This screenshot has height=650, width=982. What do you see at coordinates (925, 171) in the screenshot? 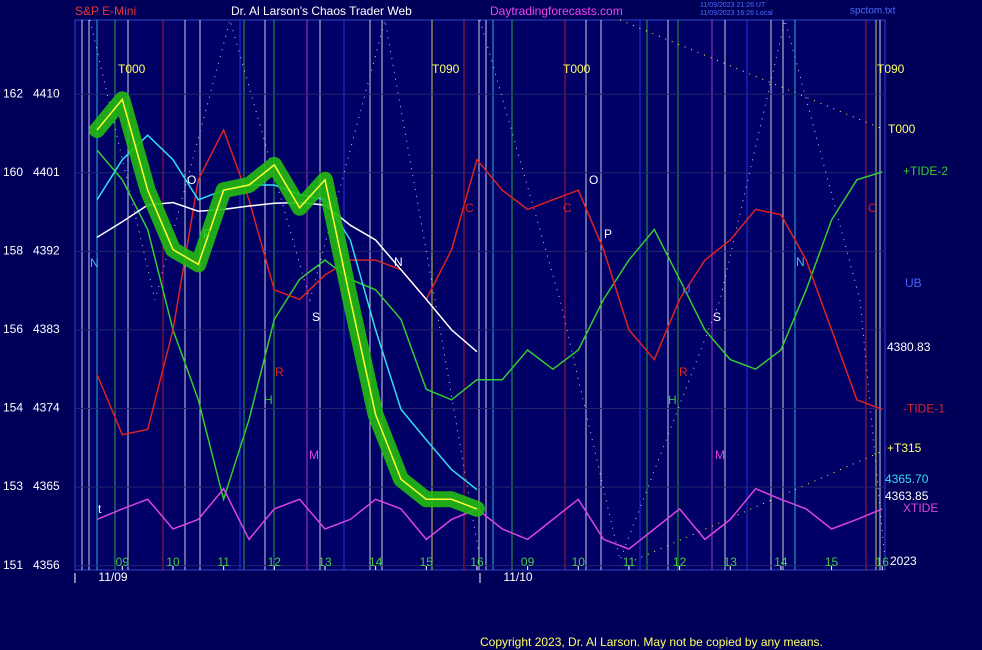
I see `series-label: +TIDE-2` at bounding box center [925, 171].